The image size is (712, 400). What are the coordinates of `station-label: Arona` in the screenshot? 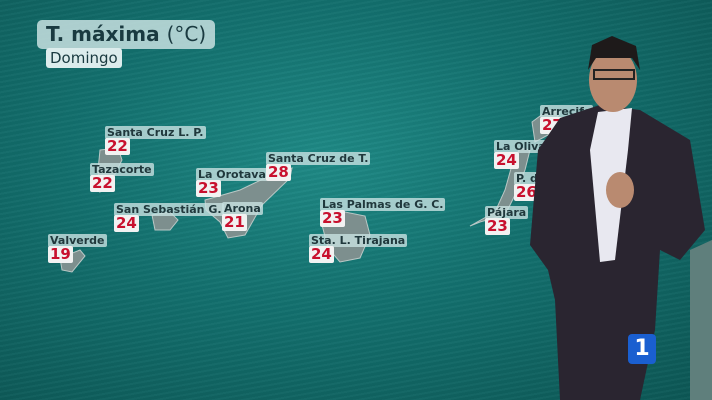 It's located at (242, 208).